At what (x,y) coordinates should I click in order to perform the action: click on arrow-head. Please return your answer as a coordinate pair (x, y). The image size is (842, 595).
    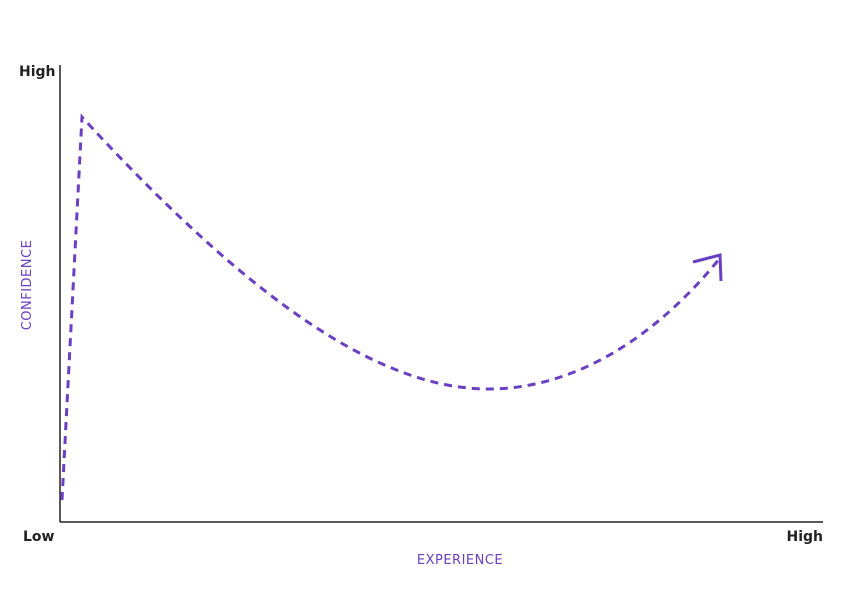
    Looking at the image, I should click on (707, 267).